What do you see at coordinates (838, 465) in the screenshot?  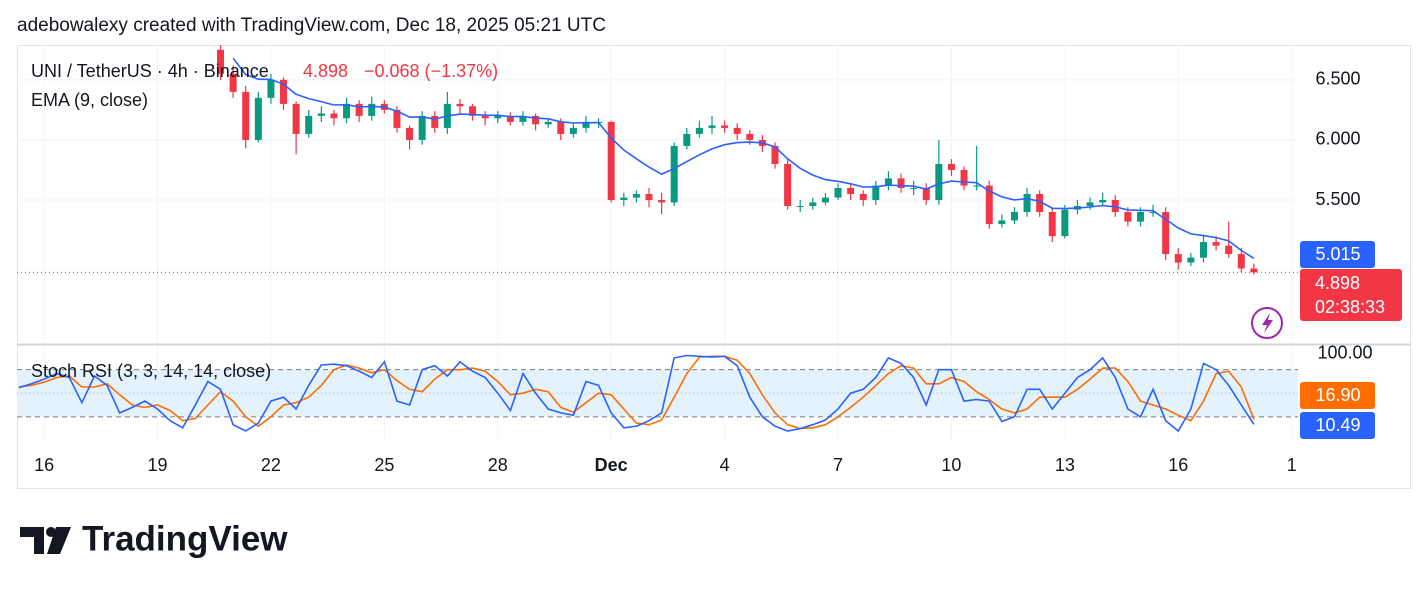 I see `x-tick-label: 7` at bounding box center [838, 465].